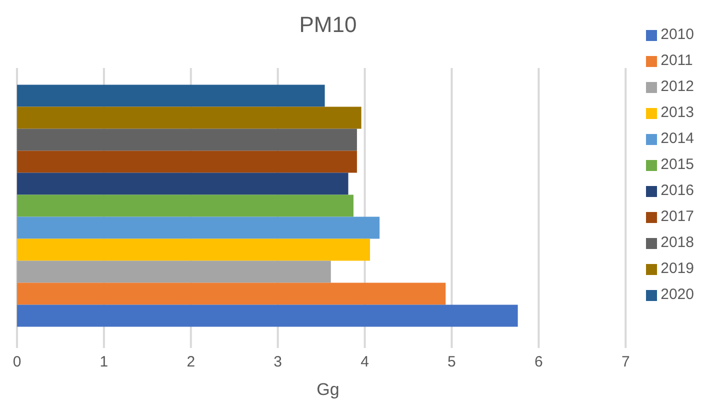 This screenshot has width=722, height=417. I want to click on legend-label: 2014, so click(677, 138).